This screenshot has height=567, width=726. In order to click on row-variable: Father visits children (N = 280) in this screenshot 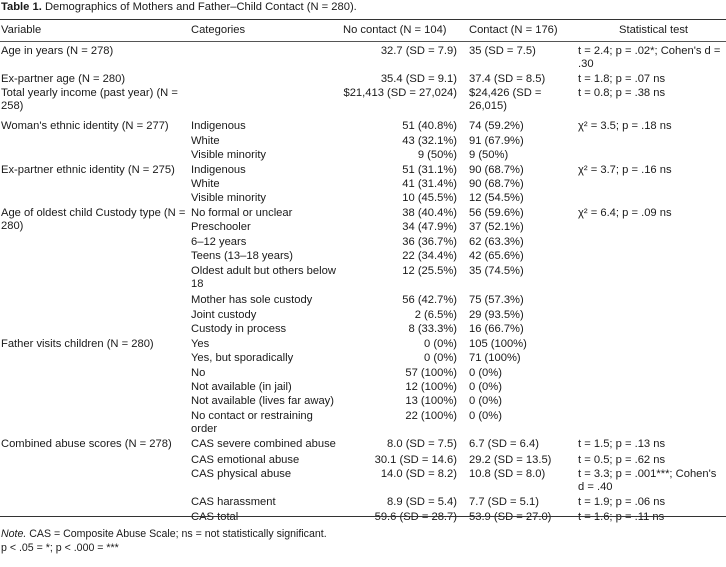, I will do `click(77, 344)`.